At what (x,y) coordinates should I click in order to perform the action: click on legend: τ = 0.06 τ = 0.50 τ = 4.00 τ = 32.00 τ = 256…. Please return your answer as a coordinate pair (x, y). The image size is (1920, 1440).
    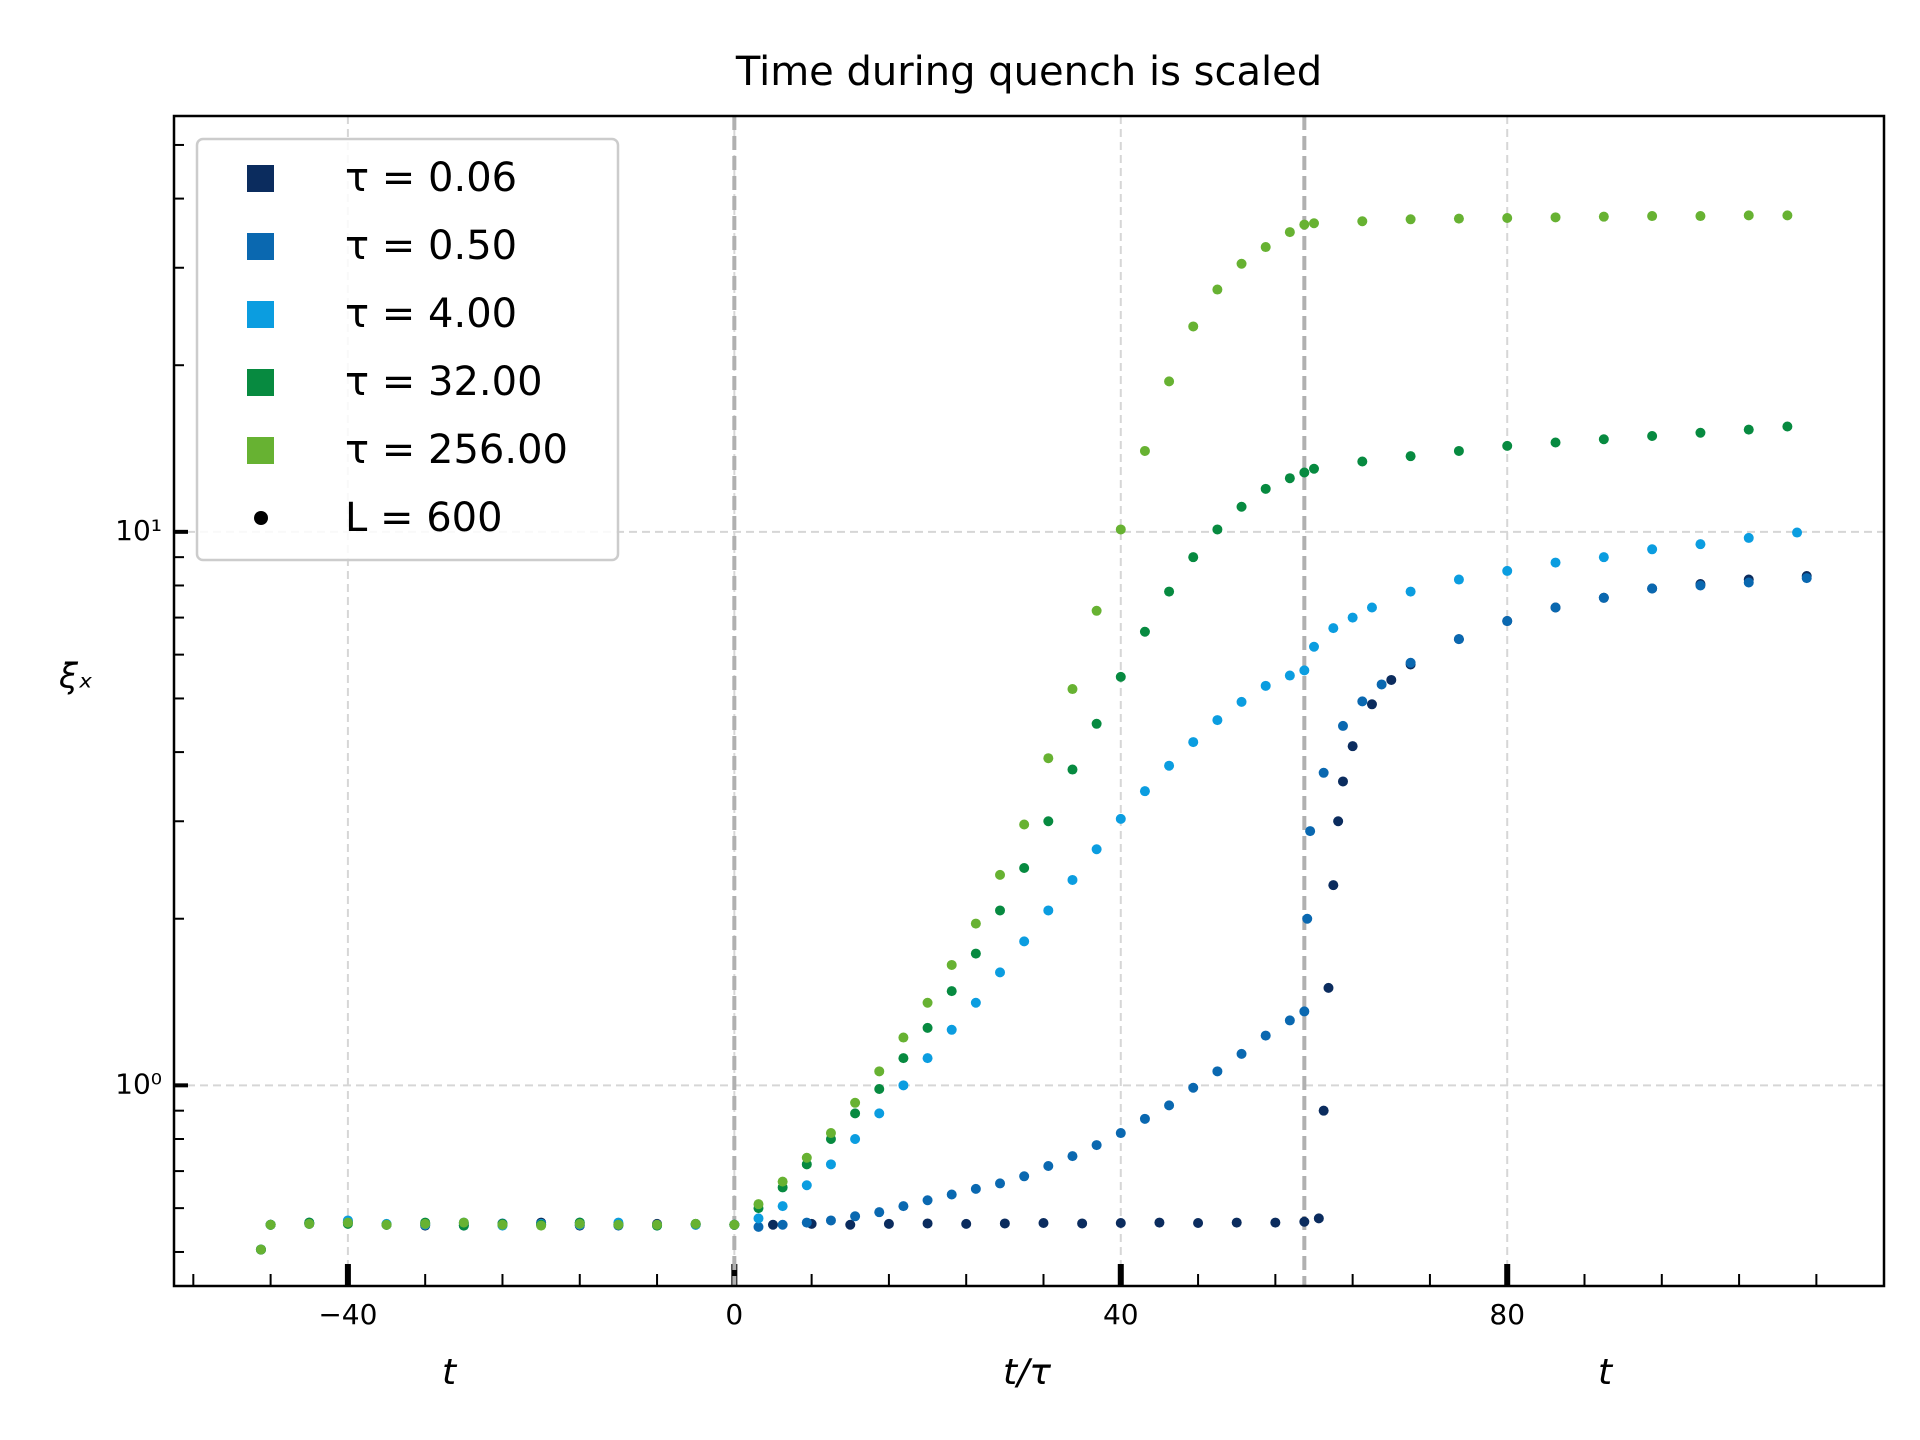
    Looking at the image, I should click on (407, 349).